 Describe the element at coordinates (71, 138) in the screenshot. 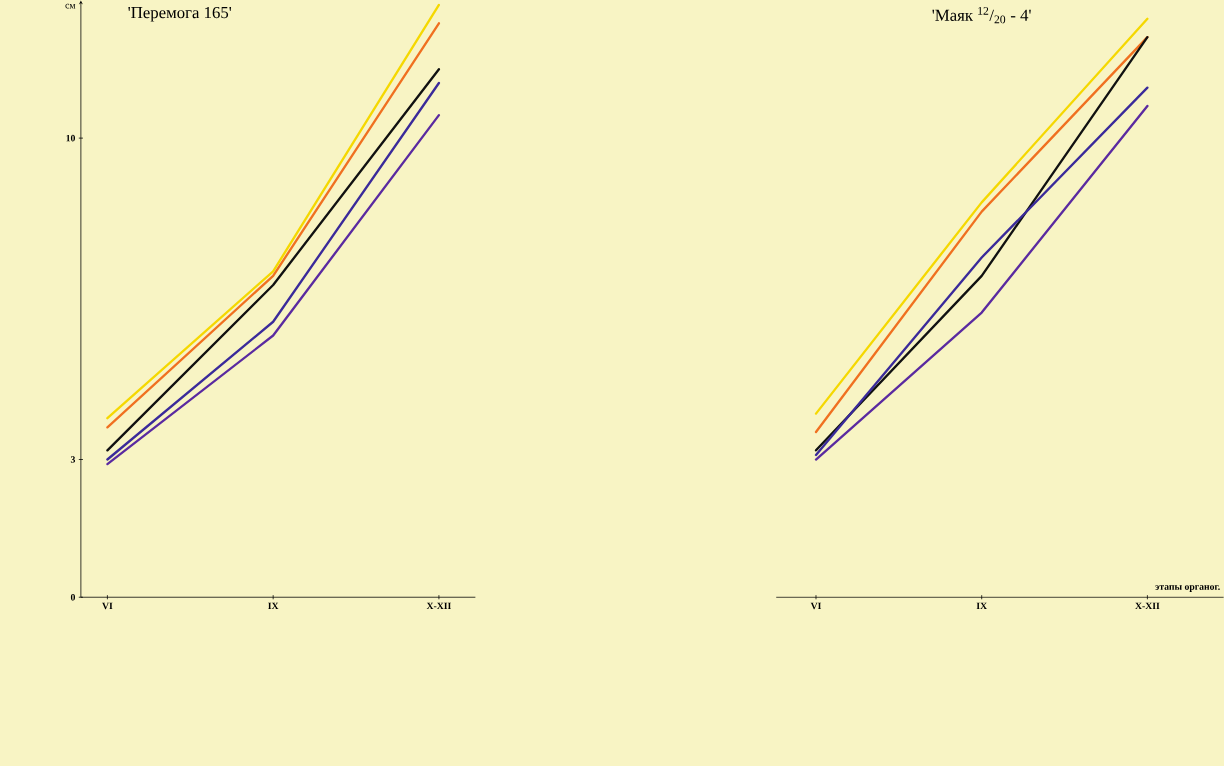

I see `y-tick-label: 10` at that location.